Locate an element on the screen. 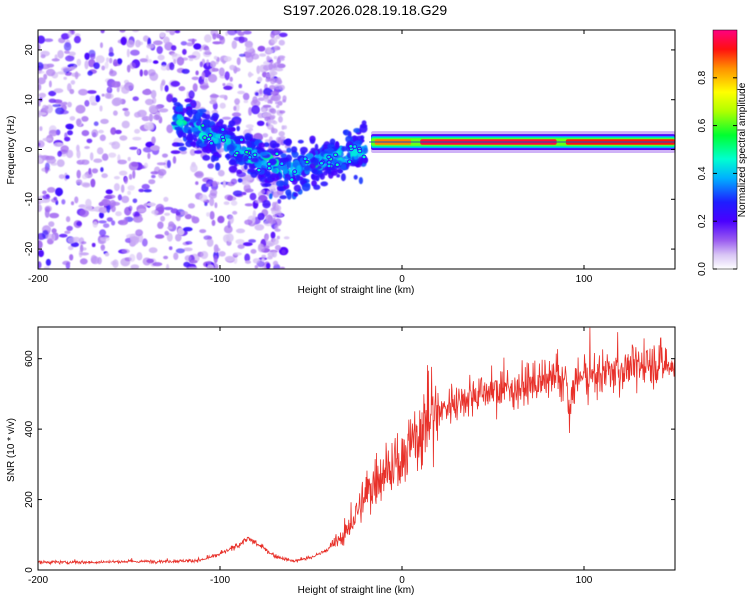 This screenshot has height=600, width=750. spectrogram-y-tick-label: -20 is located at coordinates (29, 248).